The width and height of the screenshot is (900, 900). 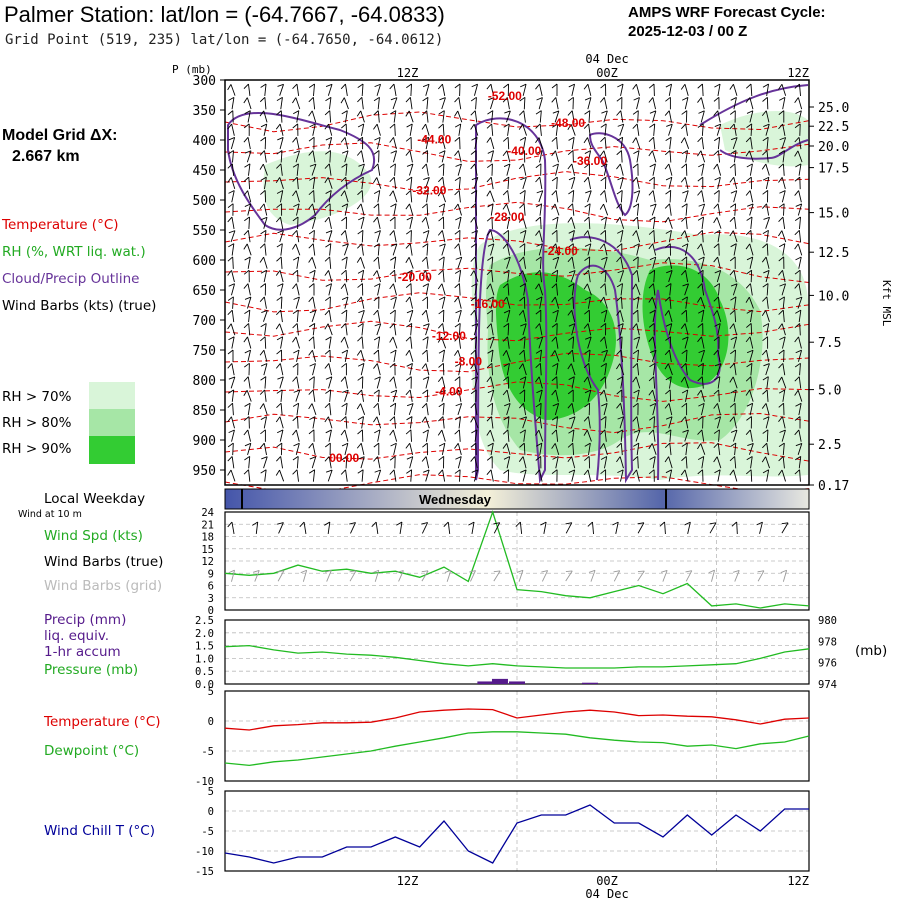 I want to click on panel-frame, so click(x=517, y=831).